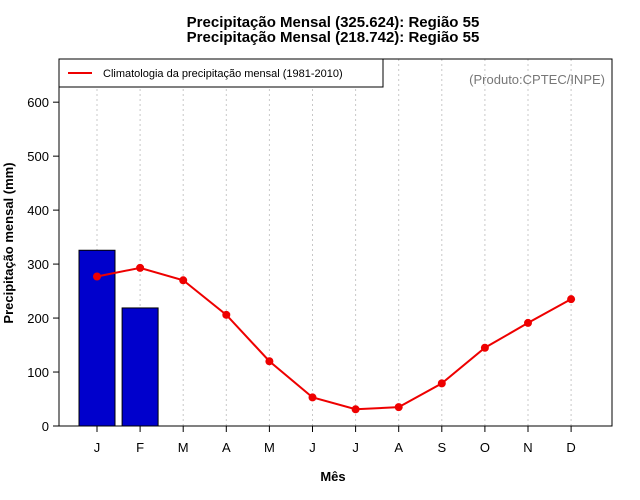 Image resolution: width=640 pixels, height=500 pixels. Describe the element at coordinates (537, 79) in the screenshot. I see `product-credit: (Produto:CPTEC/INPE)` at that location.